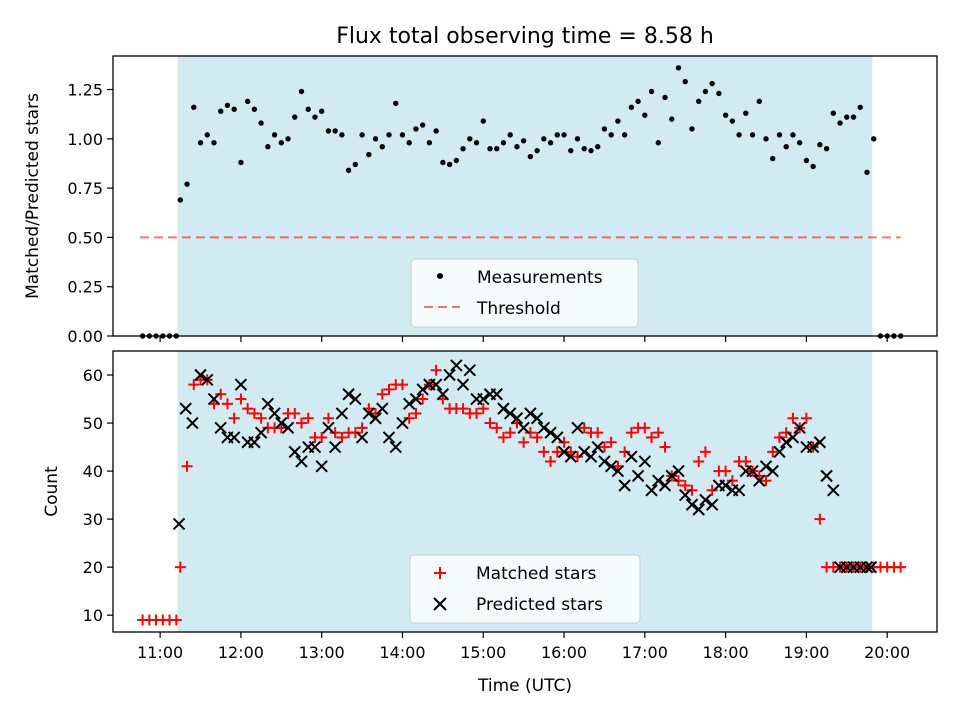 The width and height of the screenshot is (960, 724). I want to click on legend-measurements-marker, so click(440, 276).